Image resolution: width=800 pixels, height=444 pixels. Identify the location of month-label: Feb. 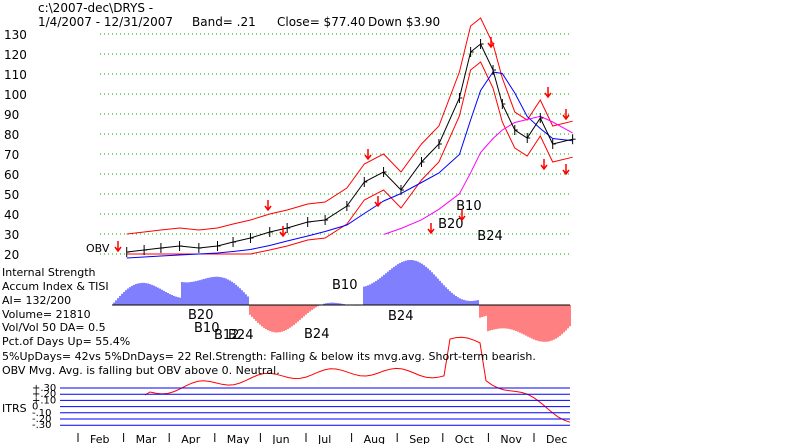
(99, 438).